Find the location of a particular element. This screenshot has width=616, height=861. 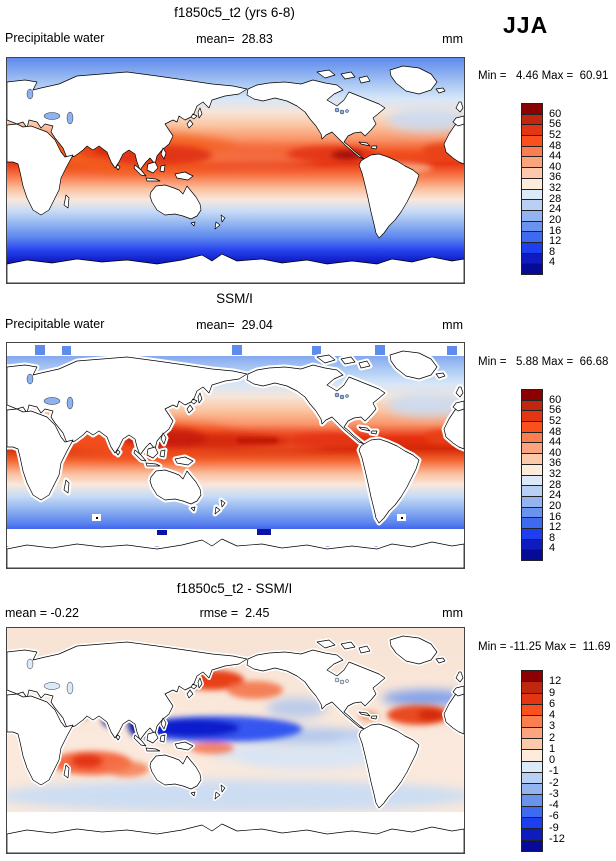

panel1-units-label: mm is located at coordinates (452, 39).